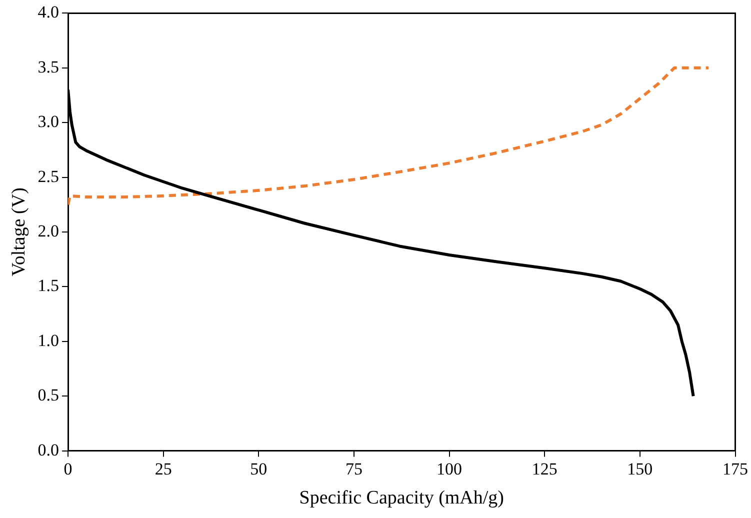  I want to click on x-axis-title: Specific Capacity (mAh/g), so click(401, 498).